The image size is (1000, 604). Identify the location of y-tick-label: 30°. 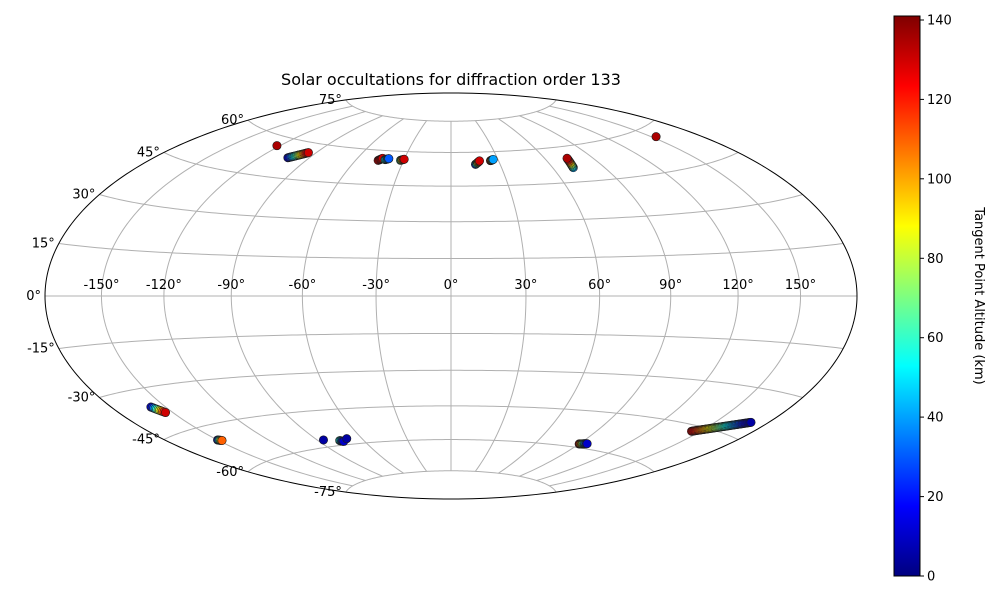
(83, 195).